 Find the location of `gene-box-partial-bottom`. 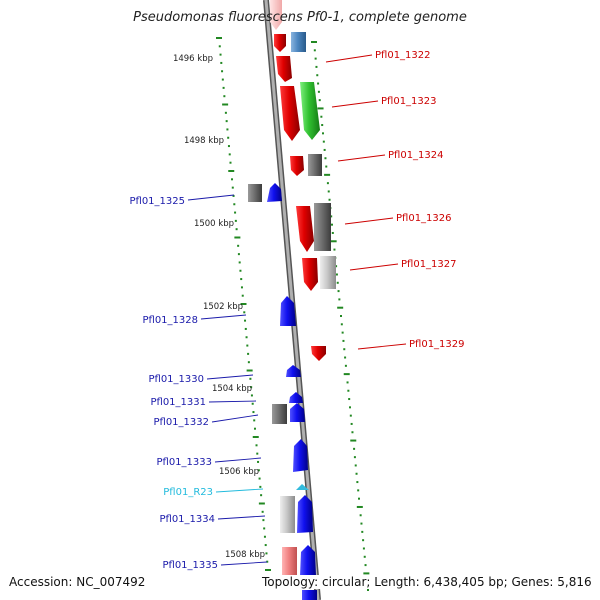

gene-box-partial-bottom is located at coordinates (309, 595).